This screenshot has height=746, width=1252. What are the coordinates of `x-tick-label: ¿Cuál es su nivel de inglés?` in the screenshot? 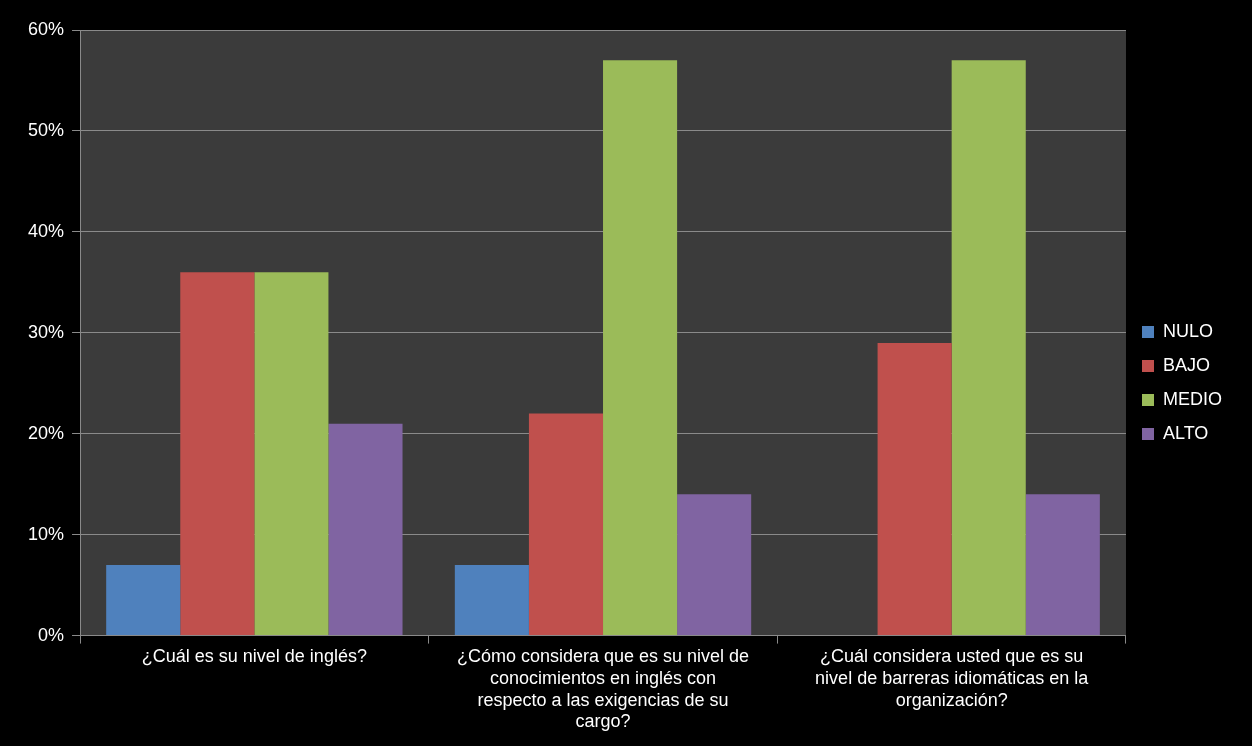 It's located at (254, 656).